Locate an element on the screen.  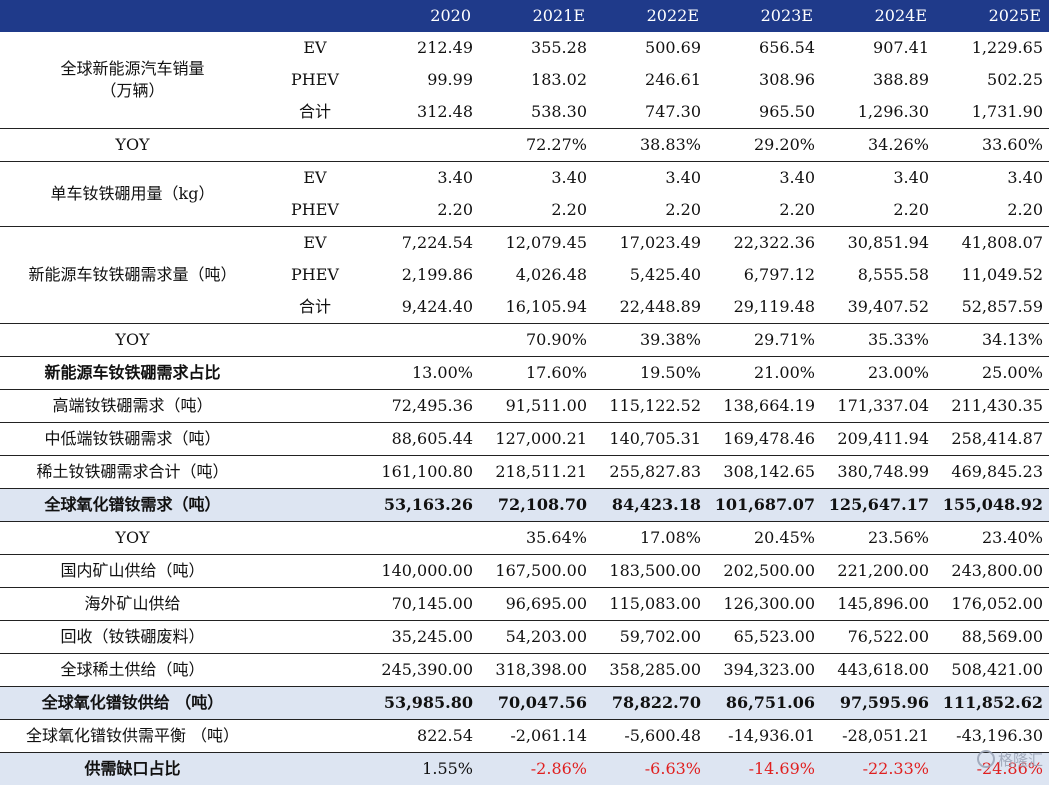
cell: 8,555.58 is located at coordinates (878, 275).